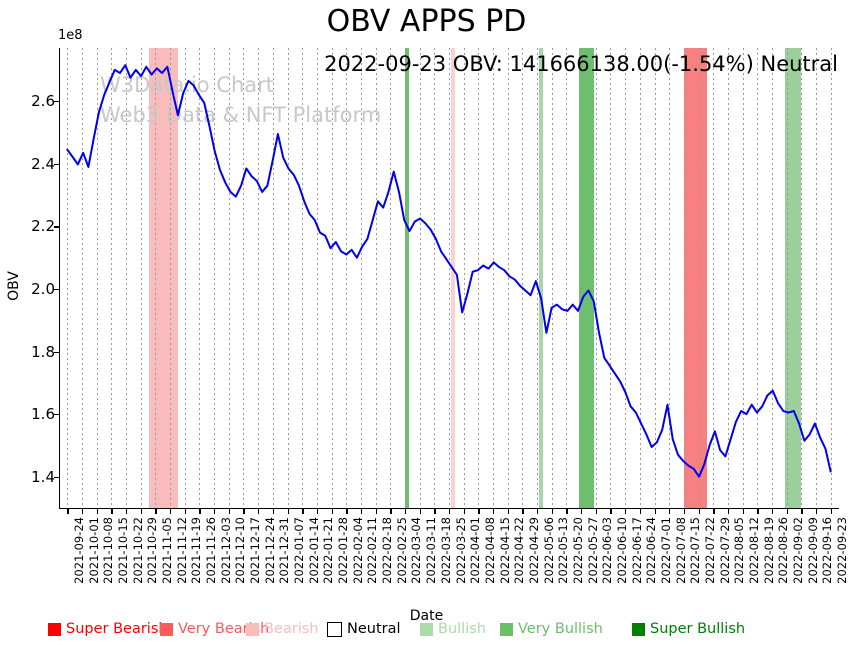 This screenshot has height=646, width=853. What do you see at coordinates (299, 550) in the screenshot?
I see `x-tick-label: 2022-01-07` at bounding box center [299, 550].